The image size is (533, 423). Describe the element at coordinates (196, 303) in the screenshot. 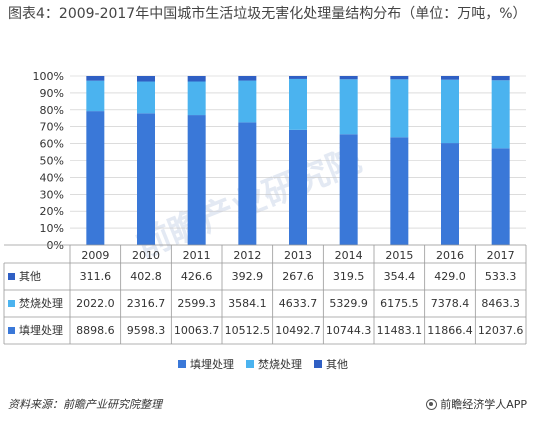

I see `table-value: 2599.3` at that location.